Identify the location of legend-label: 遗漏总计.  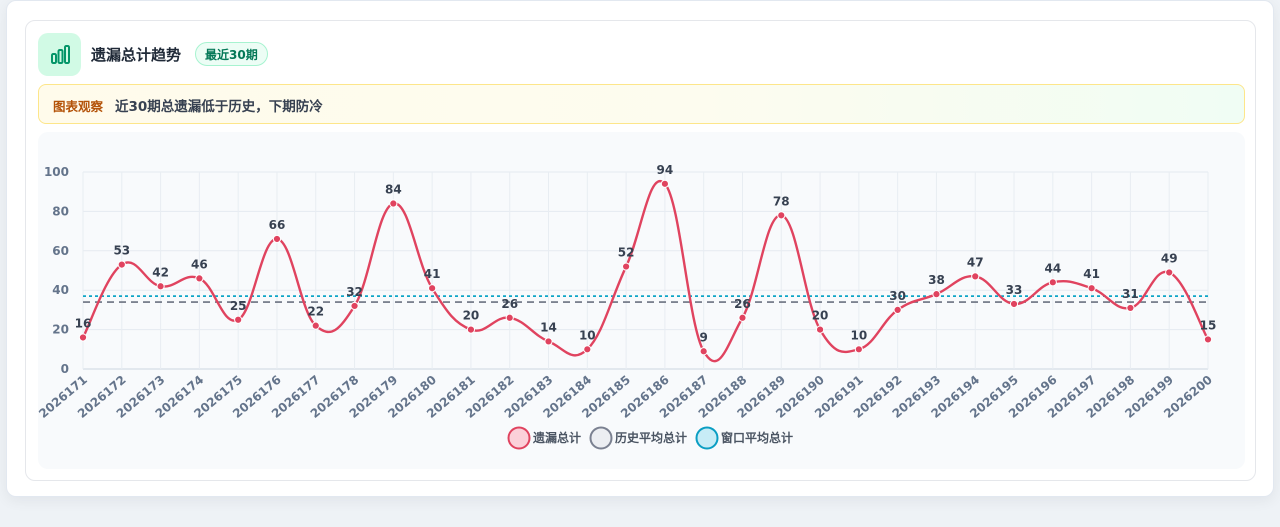
(556, 437).